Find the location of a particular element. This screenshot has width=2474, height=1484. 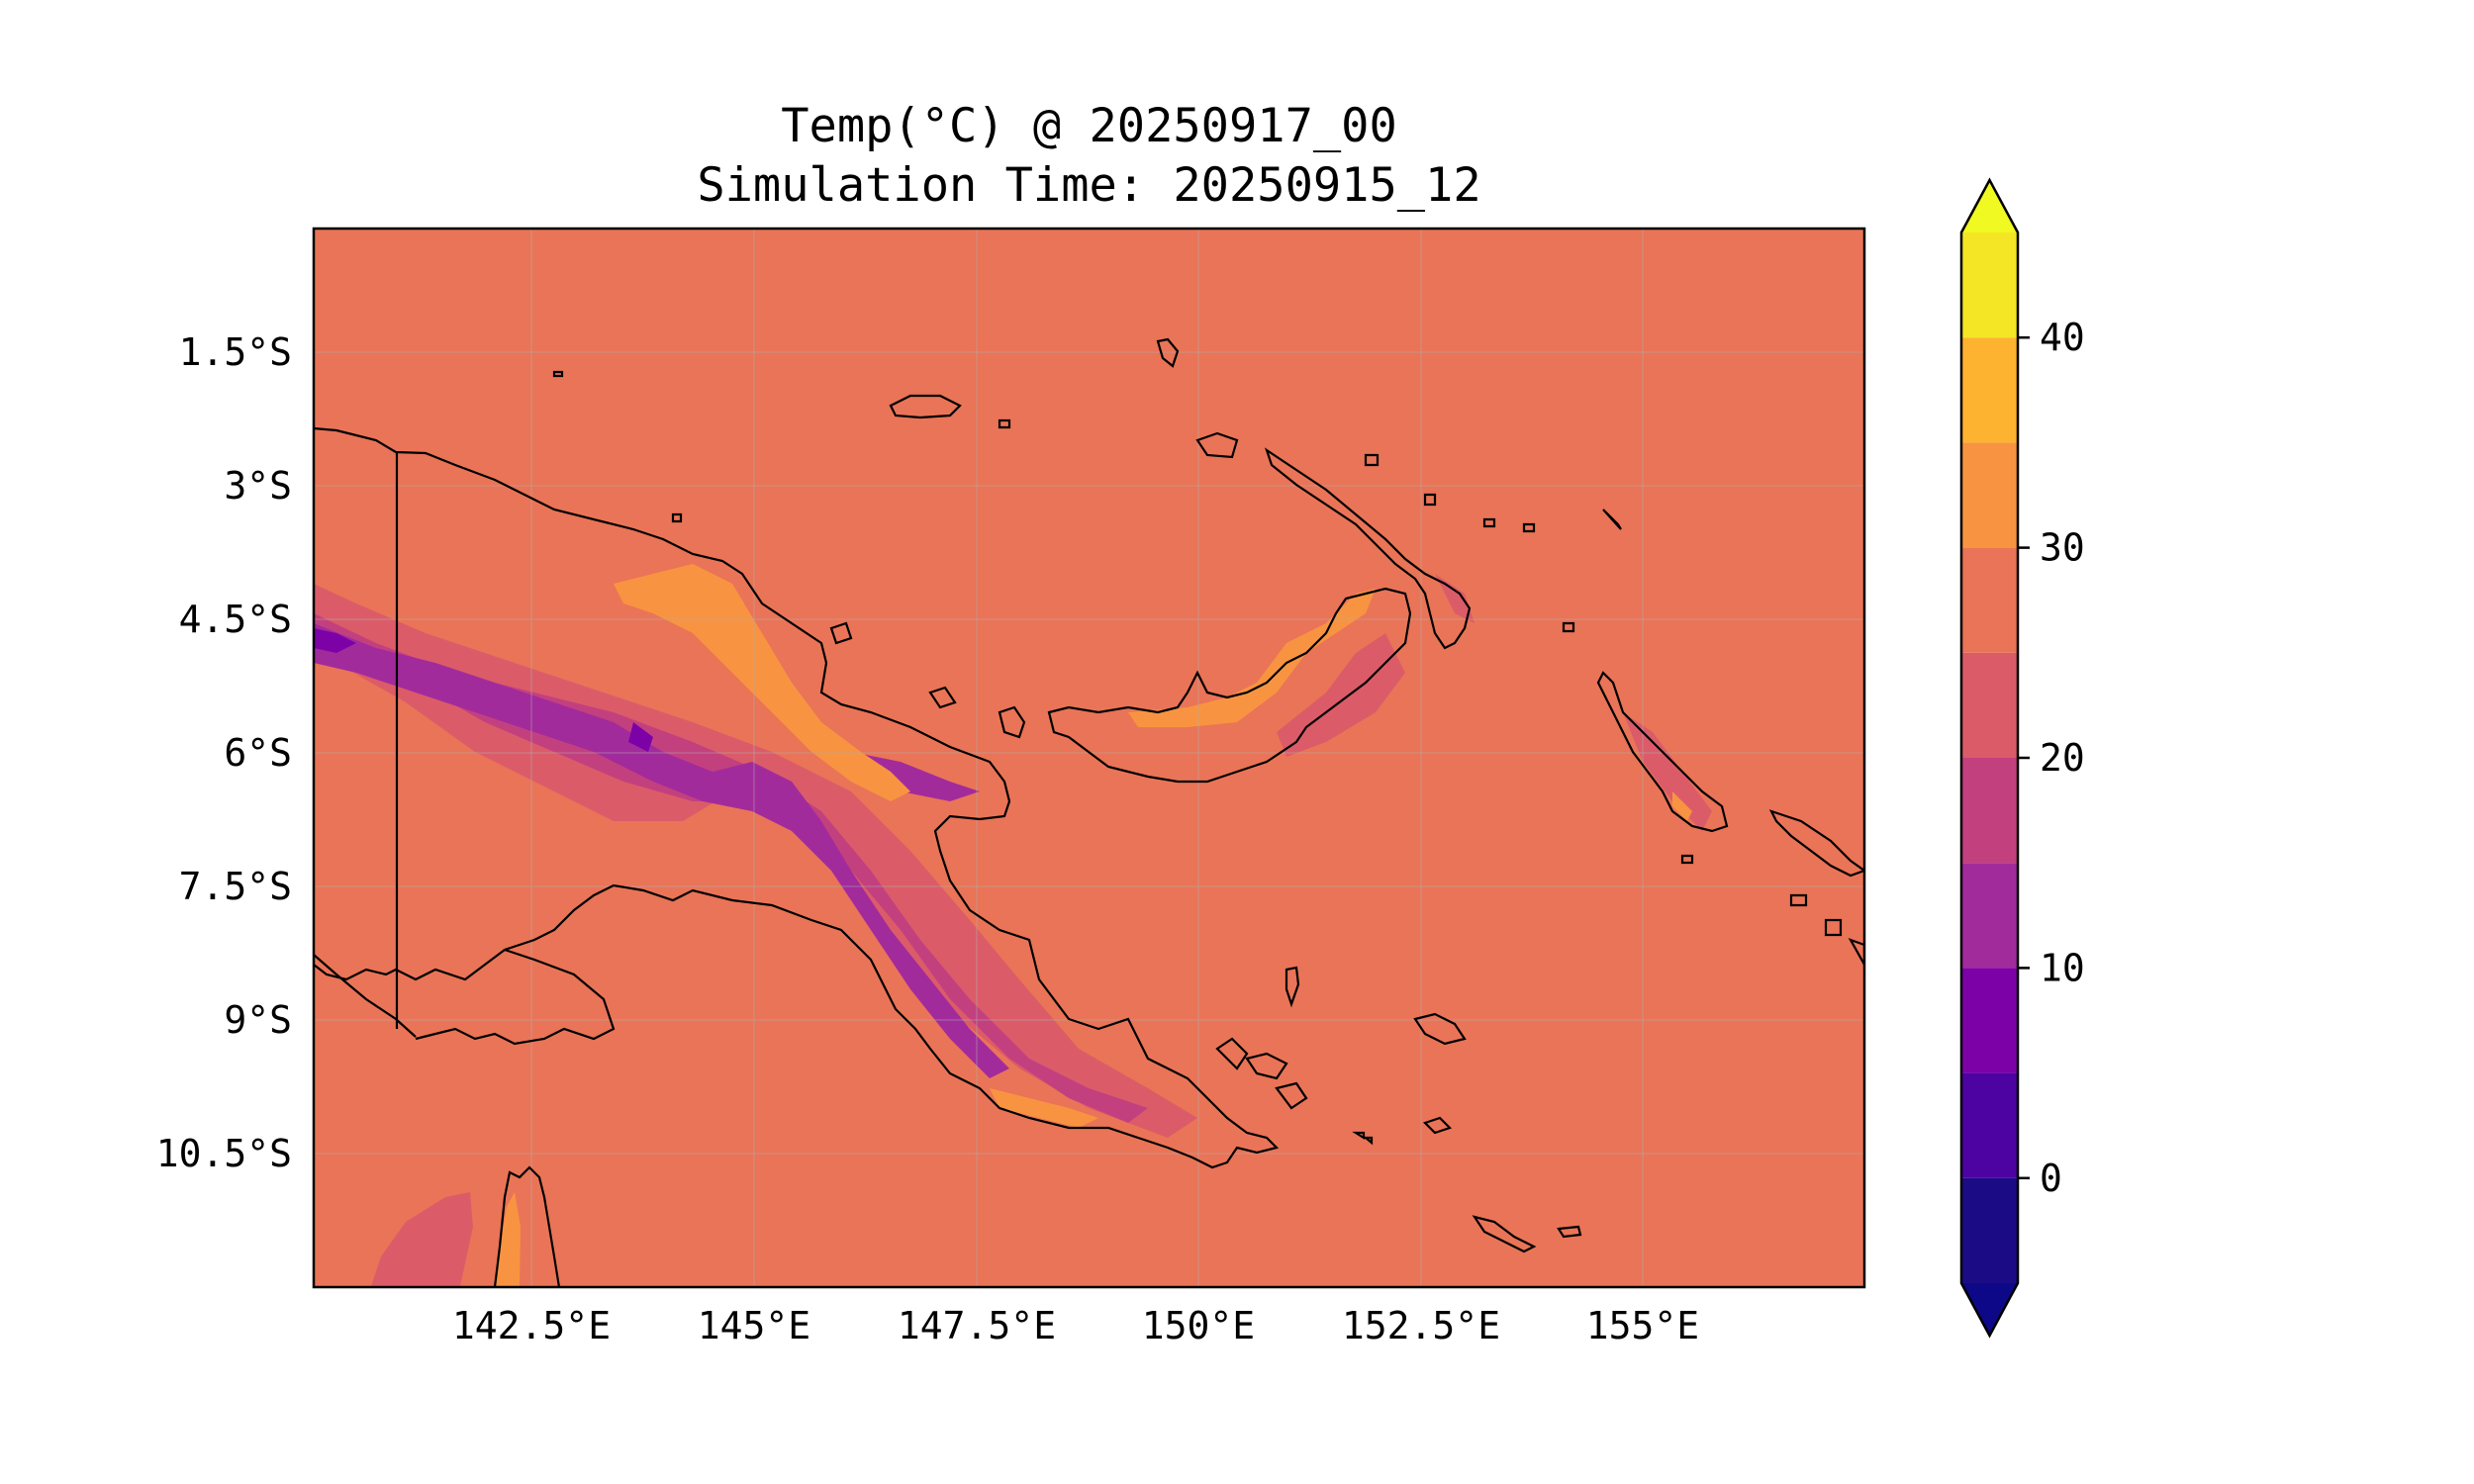

colorbar-tick-label: 10 is located at coordinates (2062, 967).